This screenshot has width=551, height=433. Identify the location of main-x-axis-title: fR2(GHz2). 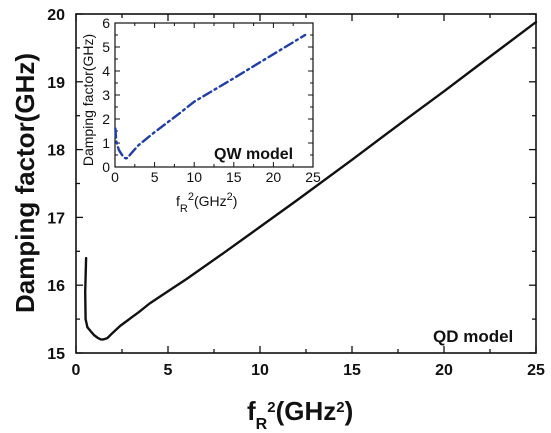
(300, 414).